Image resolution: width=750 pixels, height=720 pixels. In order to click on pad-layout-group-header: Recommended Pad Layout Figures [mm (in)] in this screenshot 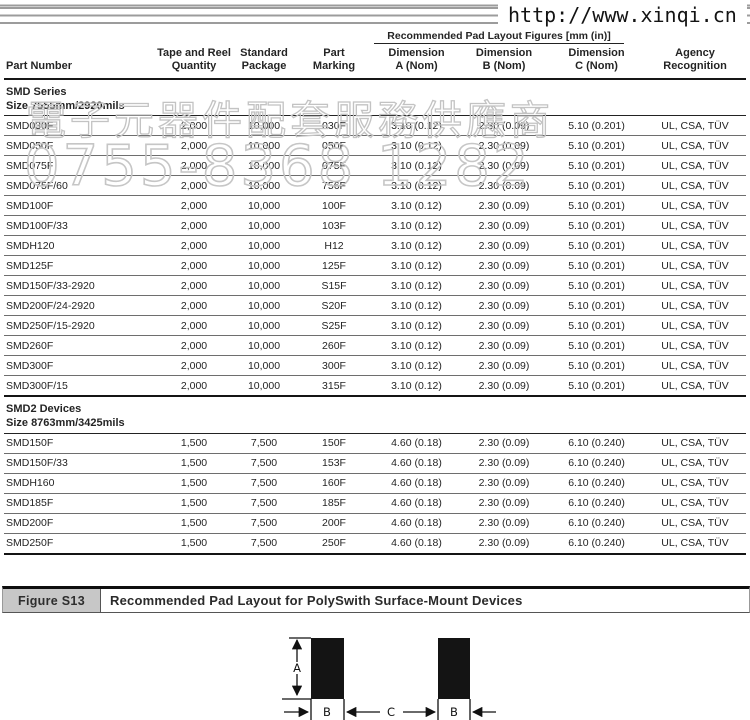, I will do `click(499, 37)`.